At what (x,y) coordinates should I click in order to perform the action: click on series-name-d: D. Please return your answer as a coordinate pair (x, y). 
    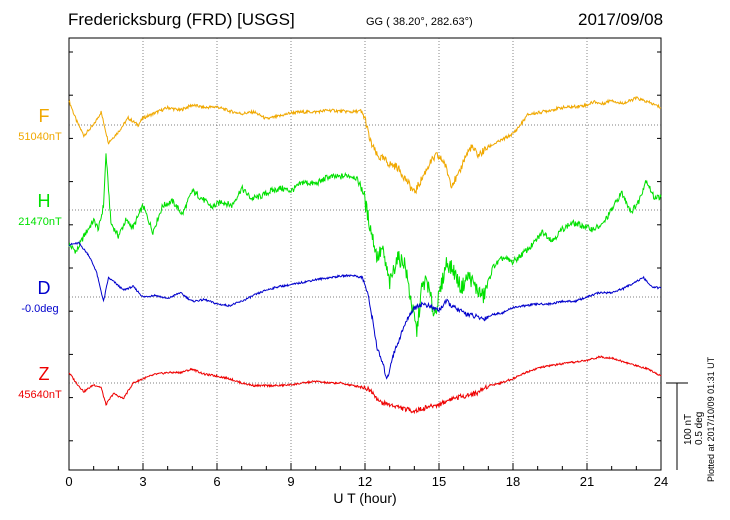
    Looking at the image, I should click on (44, 288).